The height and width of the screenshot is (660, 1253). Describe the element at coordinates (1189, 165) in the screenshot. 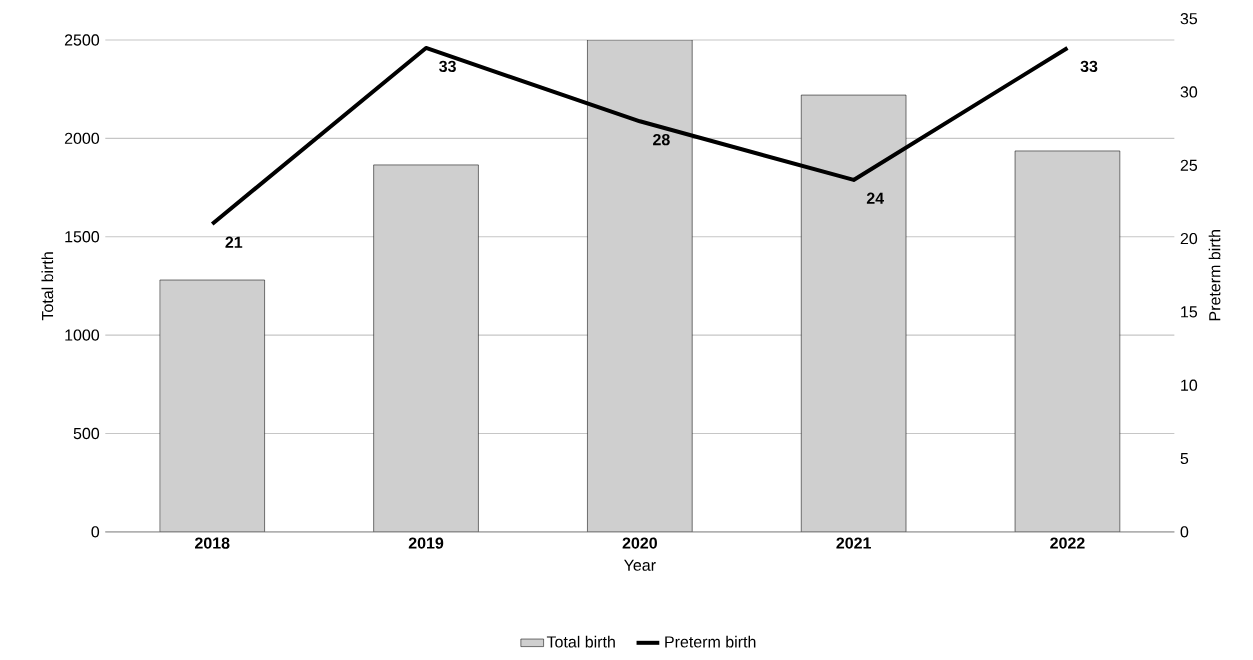

I see `y2-tick-label: 25` at that location.